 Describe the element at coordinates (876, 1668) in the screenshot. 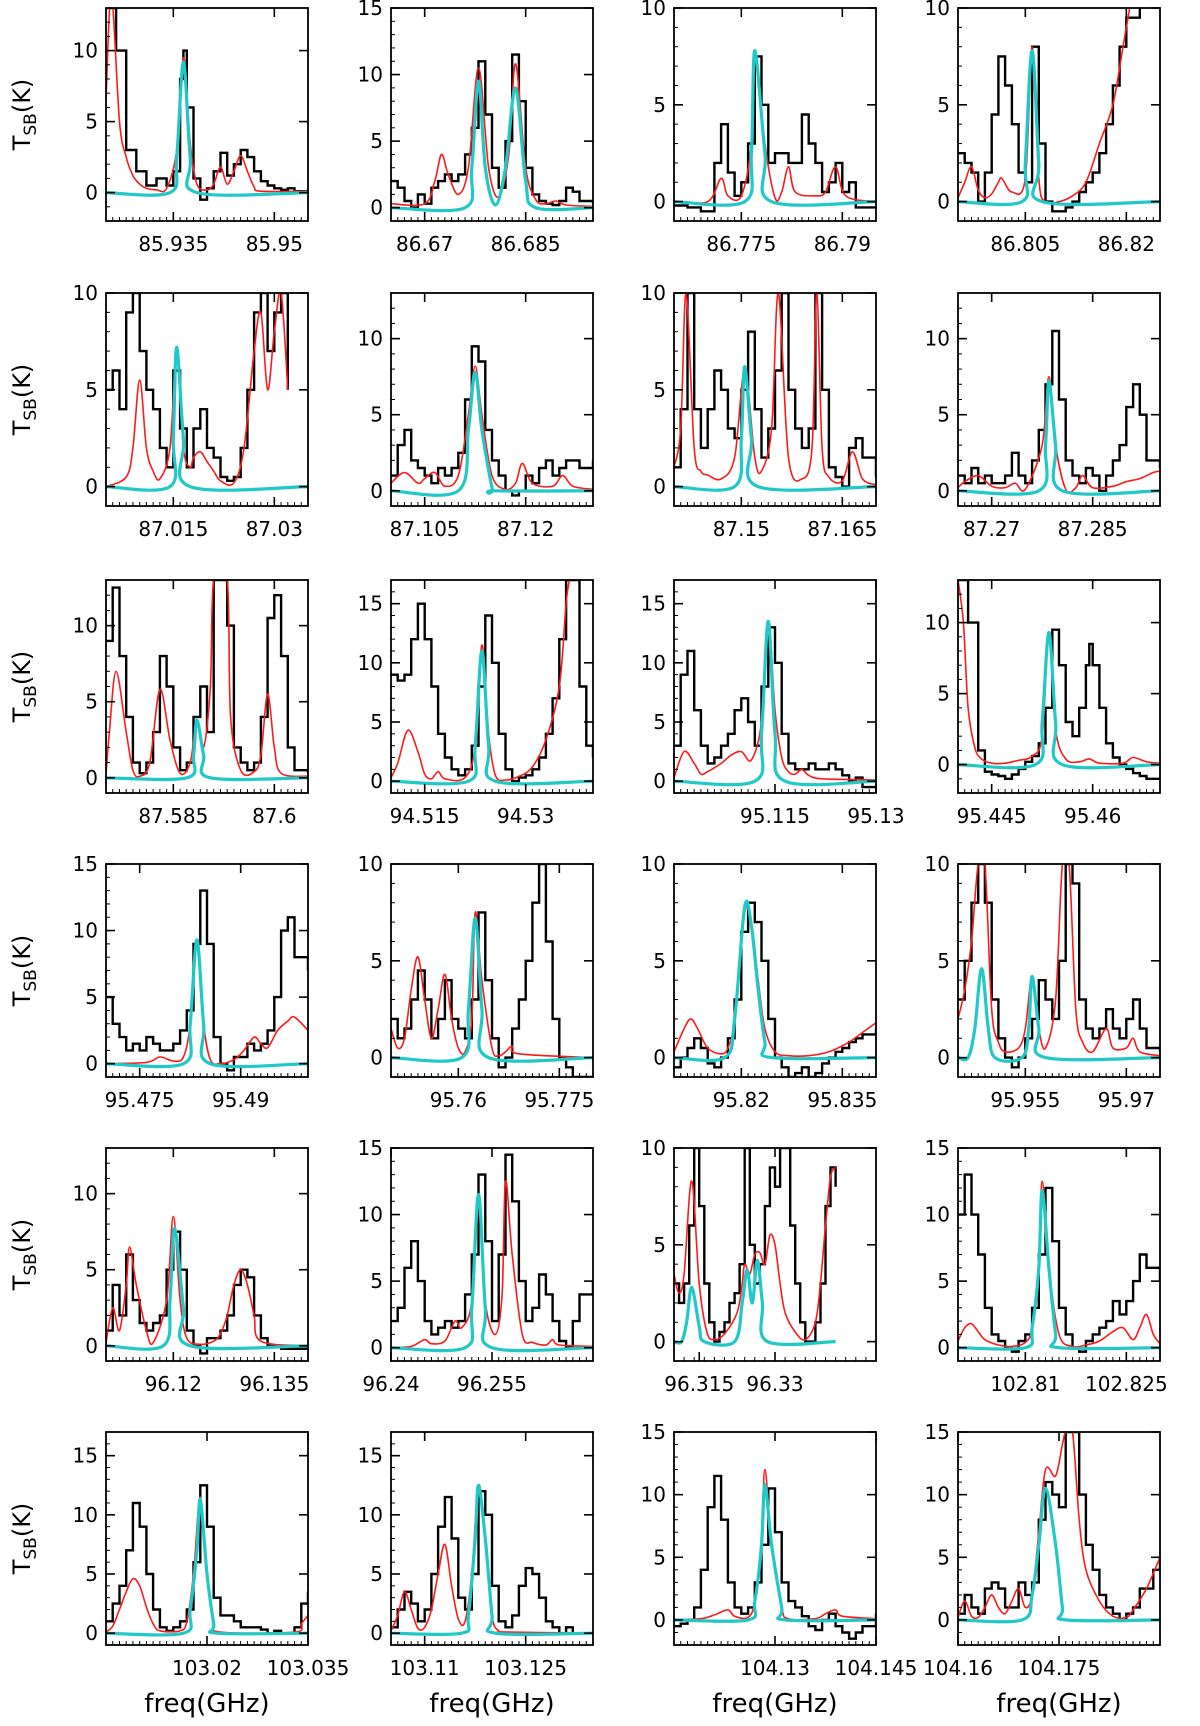

I see `x-tick-label: 104.145` at that location.